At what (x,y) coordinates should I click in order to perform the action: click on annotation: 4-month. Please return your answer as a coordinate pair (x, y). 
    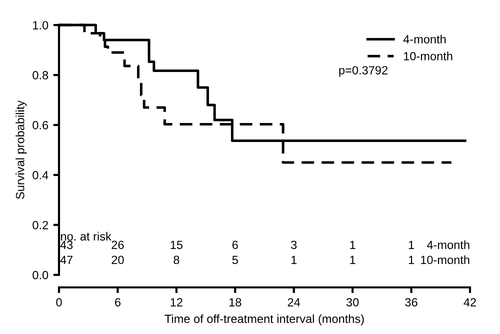
    Looking at the image, I should click on (448, 245).